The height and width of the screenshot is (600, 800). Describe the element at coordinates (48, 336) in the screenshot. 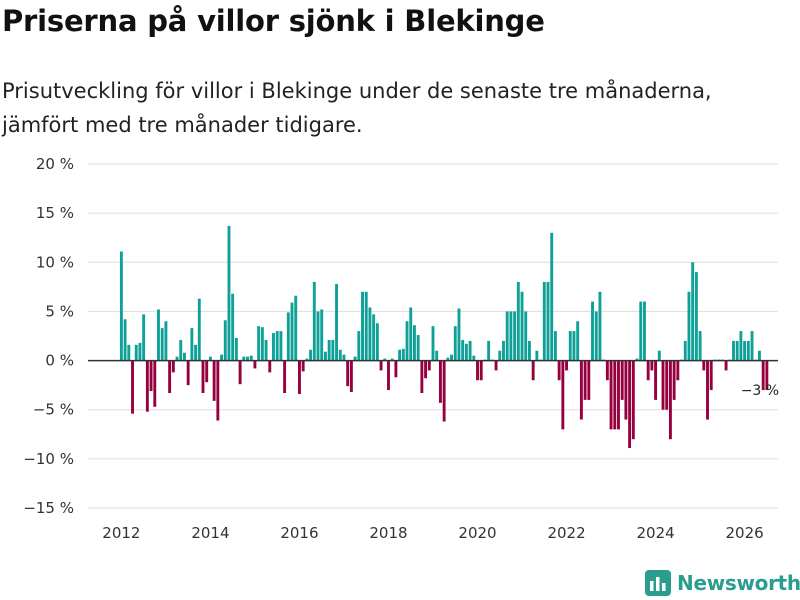

I see `y-axis: −15 % −10 % −5 % 0 % 5 % 10 % 15 % 20 %` at that location.